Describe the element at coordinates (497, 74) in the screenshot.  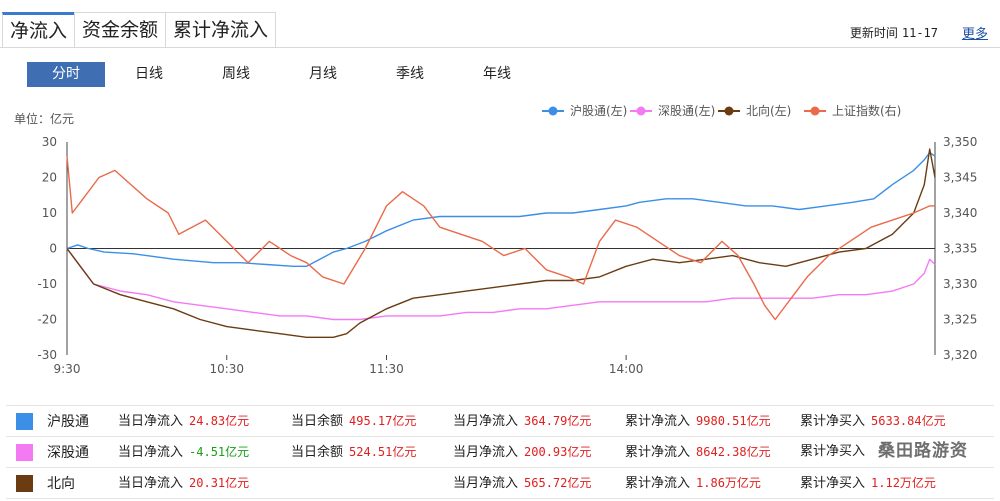
I see `period-tab-yearly: 年线` at that location.